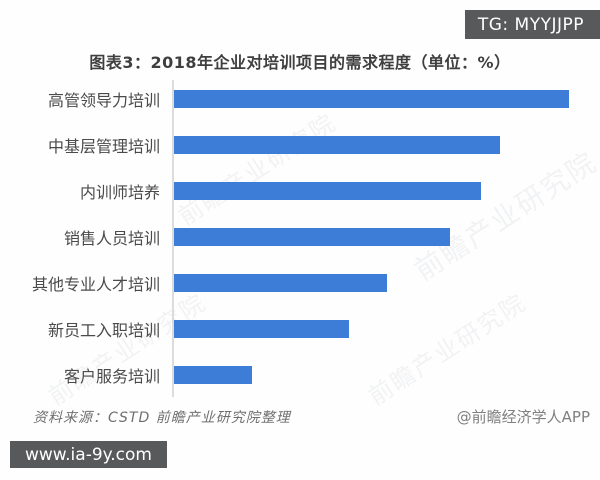 The image size is (600, 480). I want to click on bar-row: 其他专业人才培训, so click(300, 283).